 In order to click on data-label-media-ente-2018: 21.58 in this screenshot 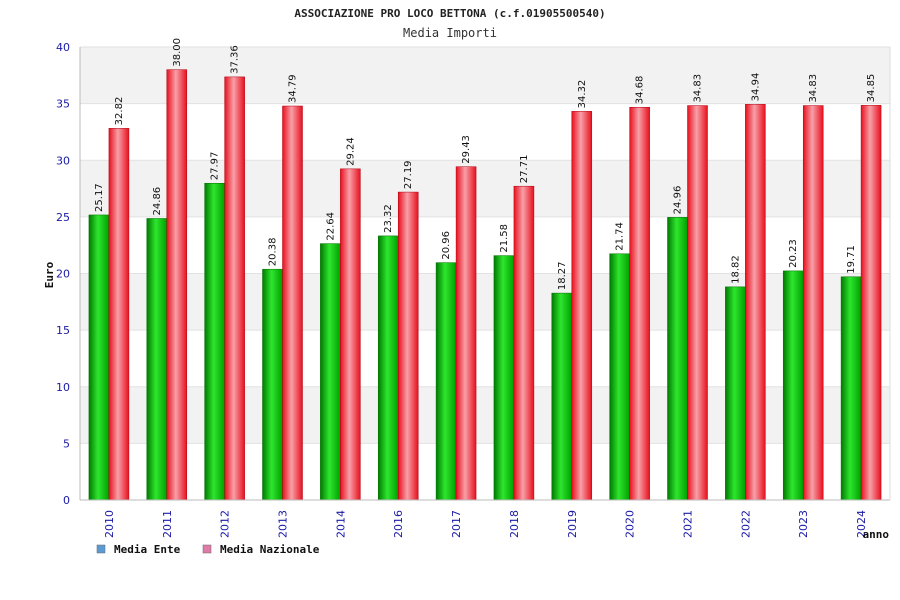, I will do `click(504, 238)`.